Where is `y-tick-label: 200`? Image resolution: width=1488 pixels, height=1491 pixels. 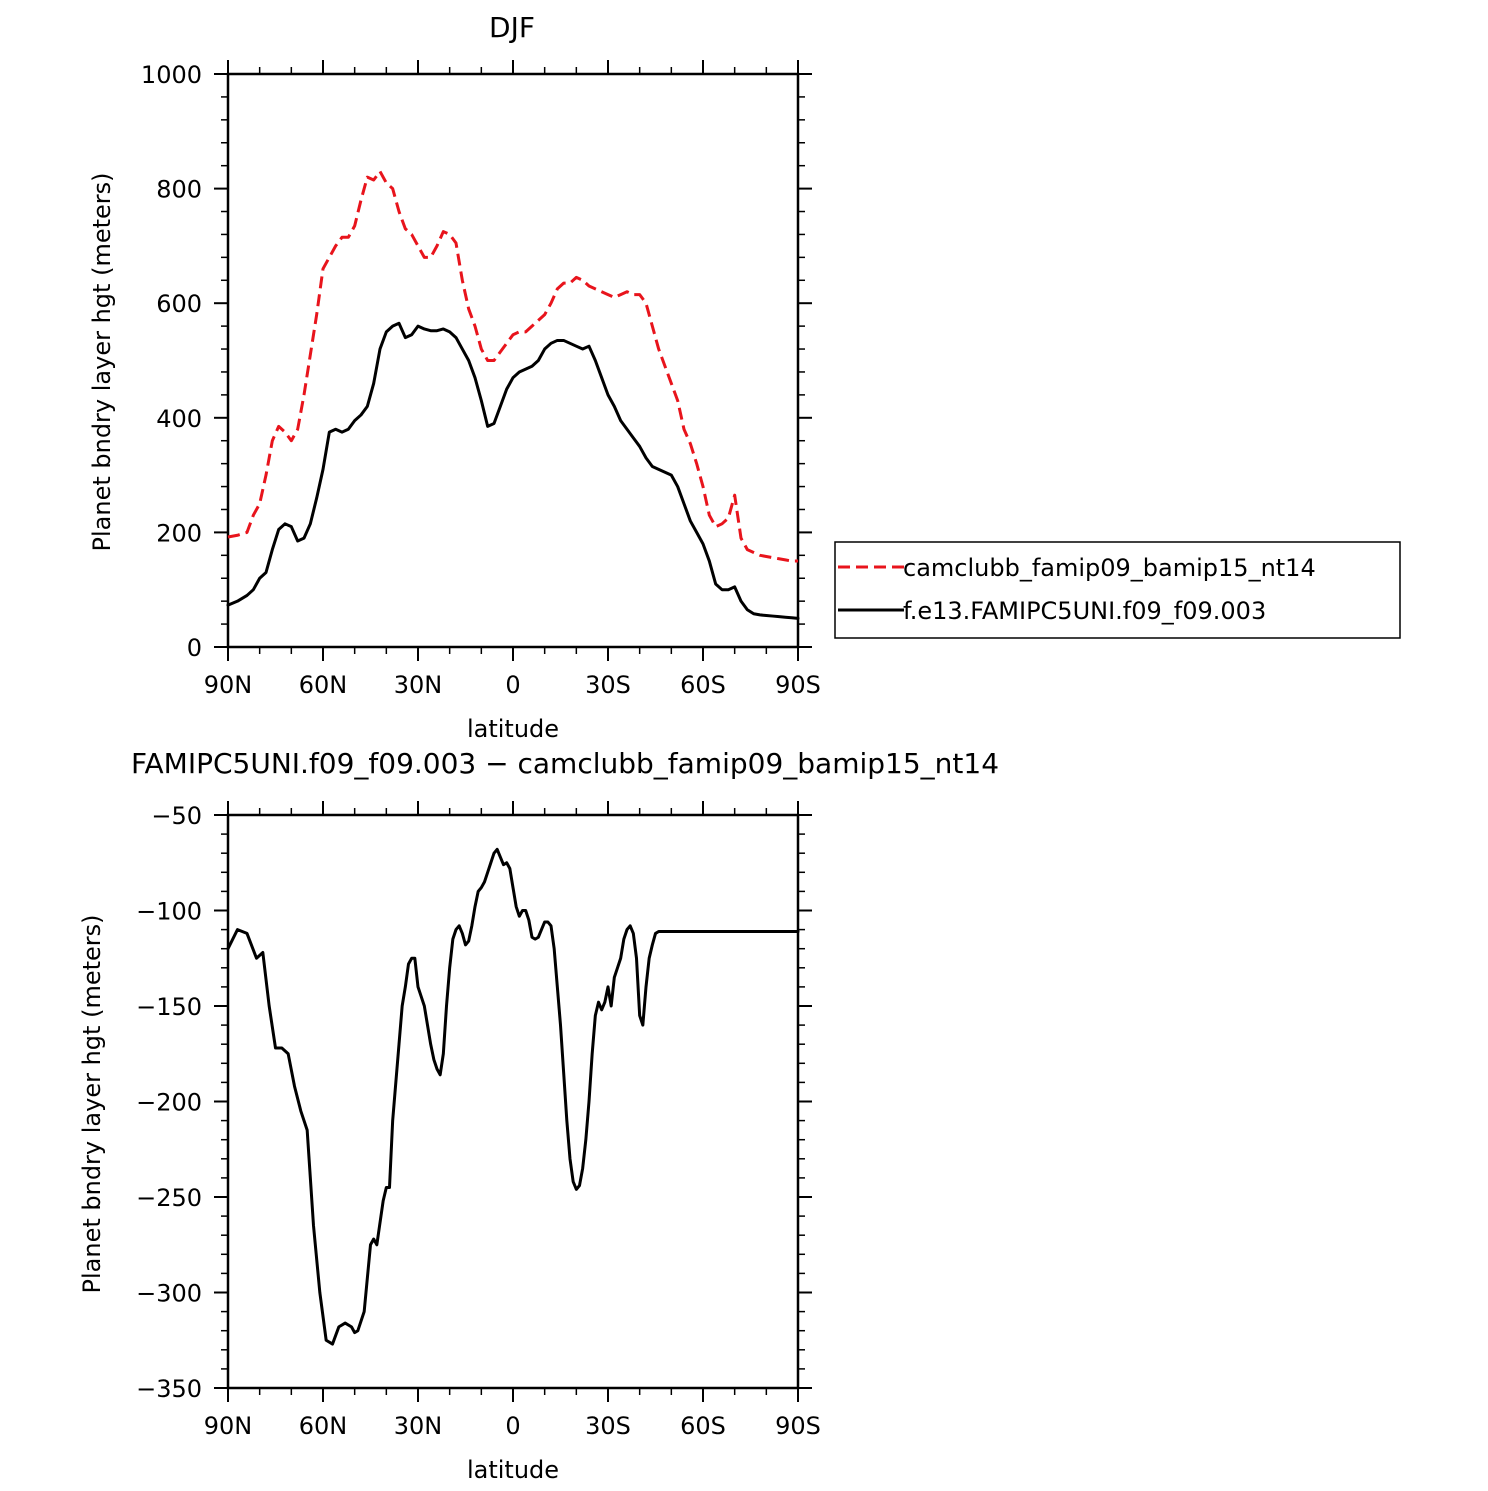 y-tick-label: 200 is located at coordinates (179, 533).